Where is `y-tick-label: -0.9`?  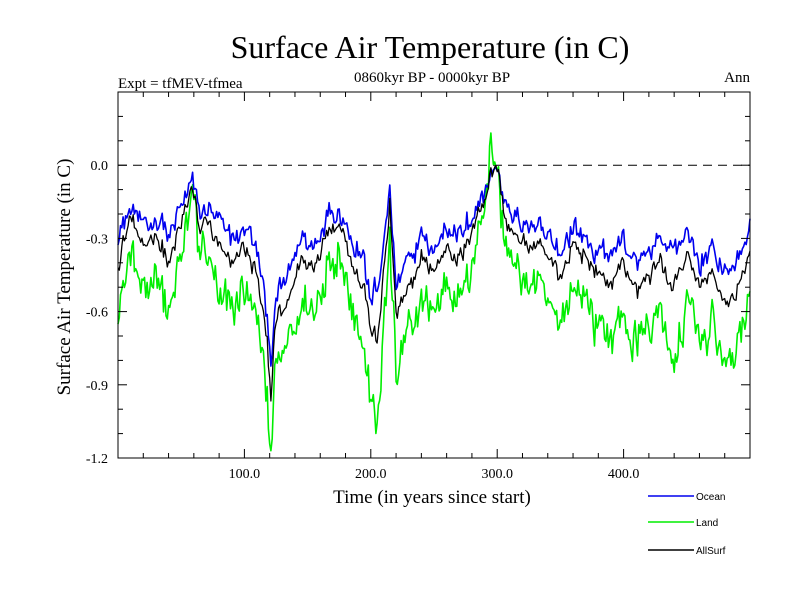
y-tick-label: -0.9 is located at coordinates (97, 386).